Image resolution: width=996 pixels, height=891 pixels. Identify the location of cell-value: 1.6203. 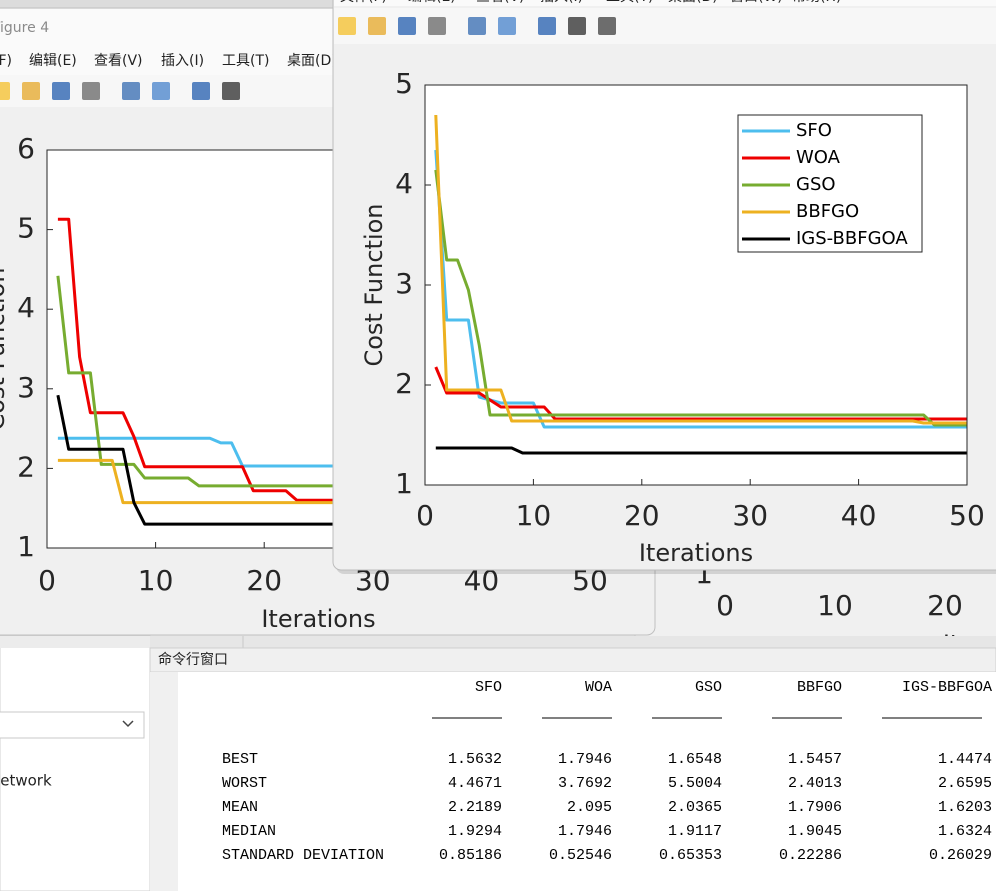
(965, 807).